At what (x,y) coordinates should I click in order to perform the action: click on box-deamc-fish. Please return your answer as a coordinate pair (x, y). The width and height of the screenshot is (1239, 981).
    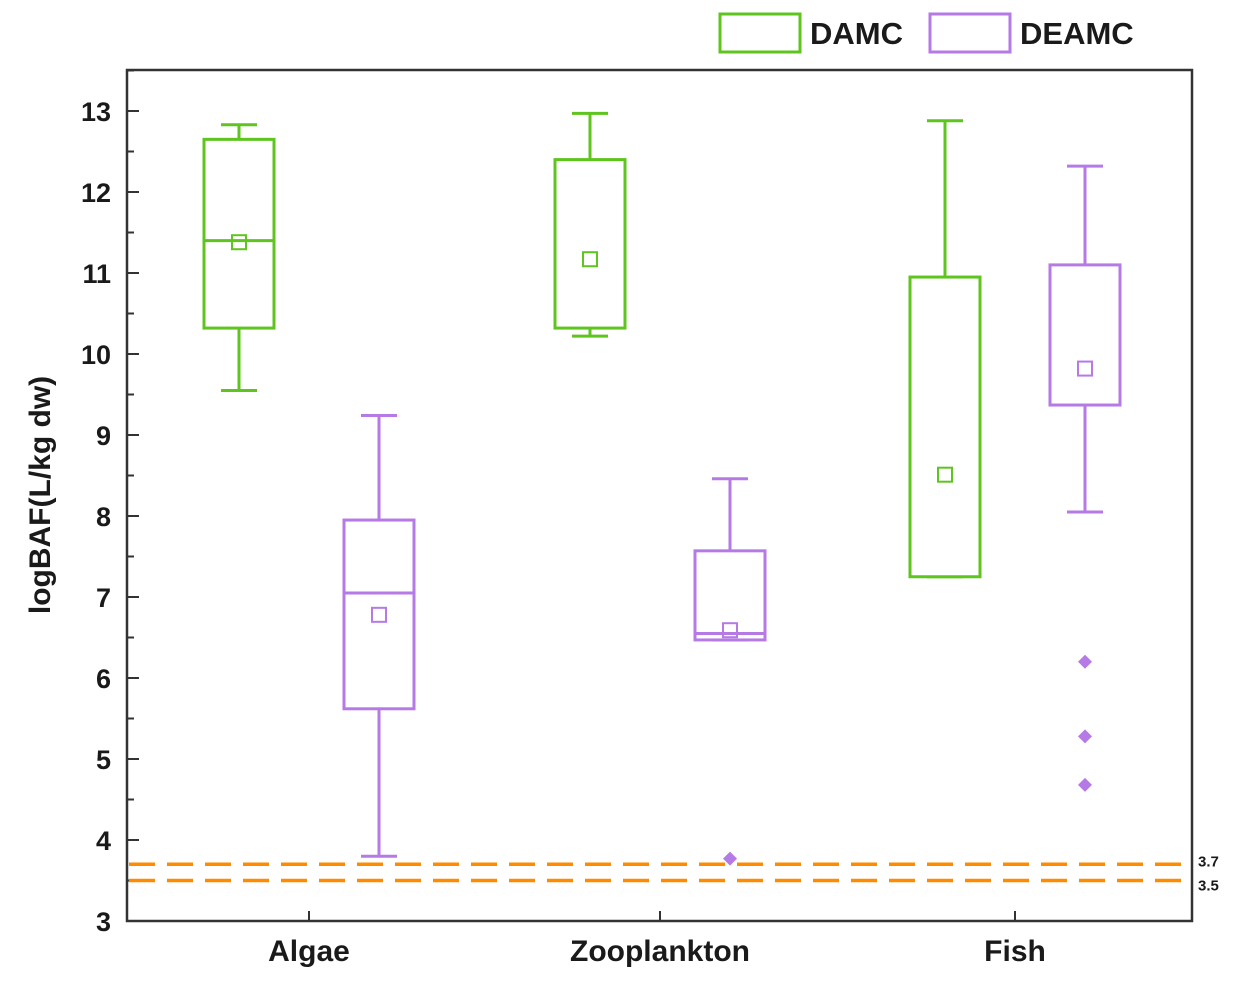
    Looking at the image, I should click on (1085, 478).